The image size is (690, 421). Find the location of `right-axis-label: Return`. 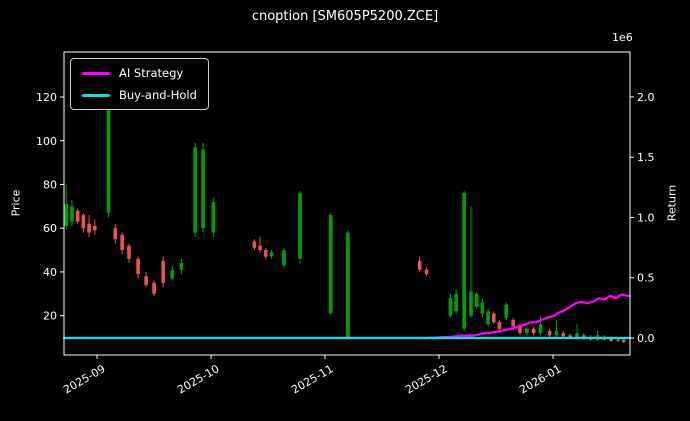

right-axis-label: Return is located at coordinates (672, 203).